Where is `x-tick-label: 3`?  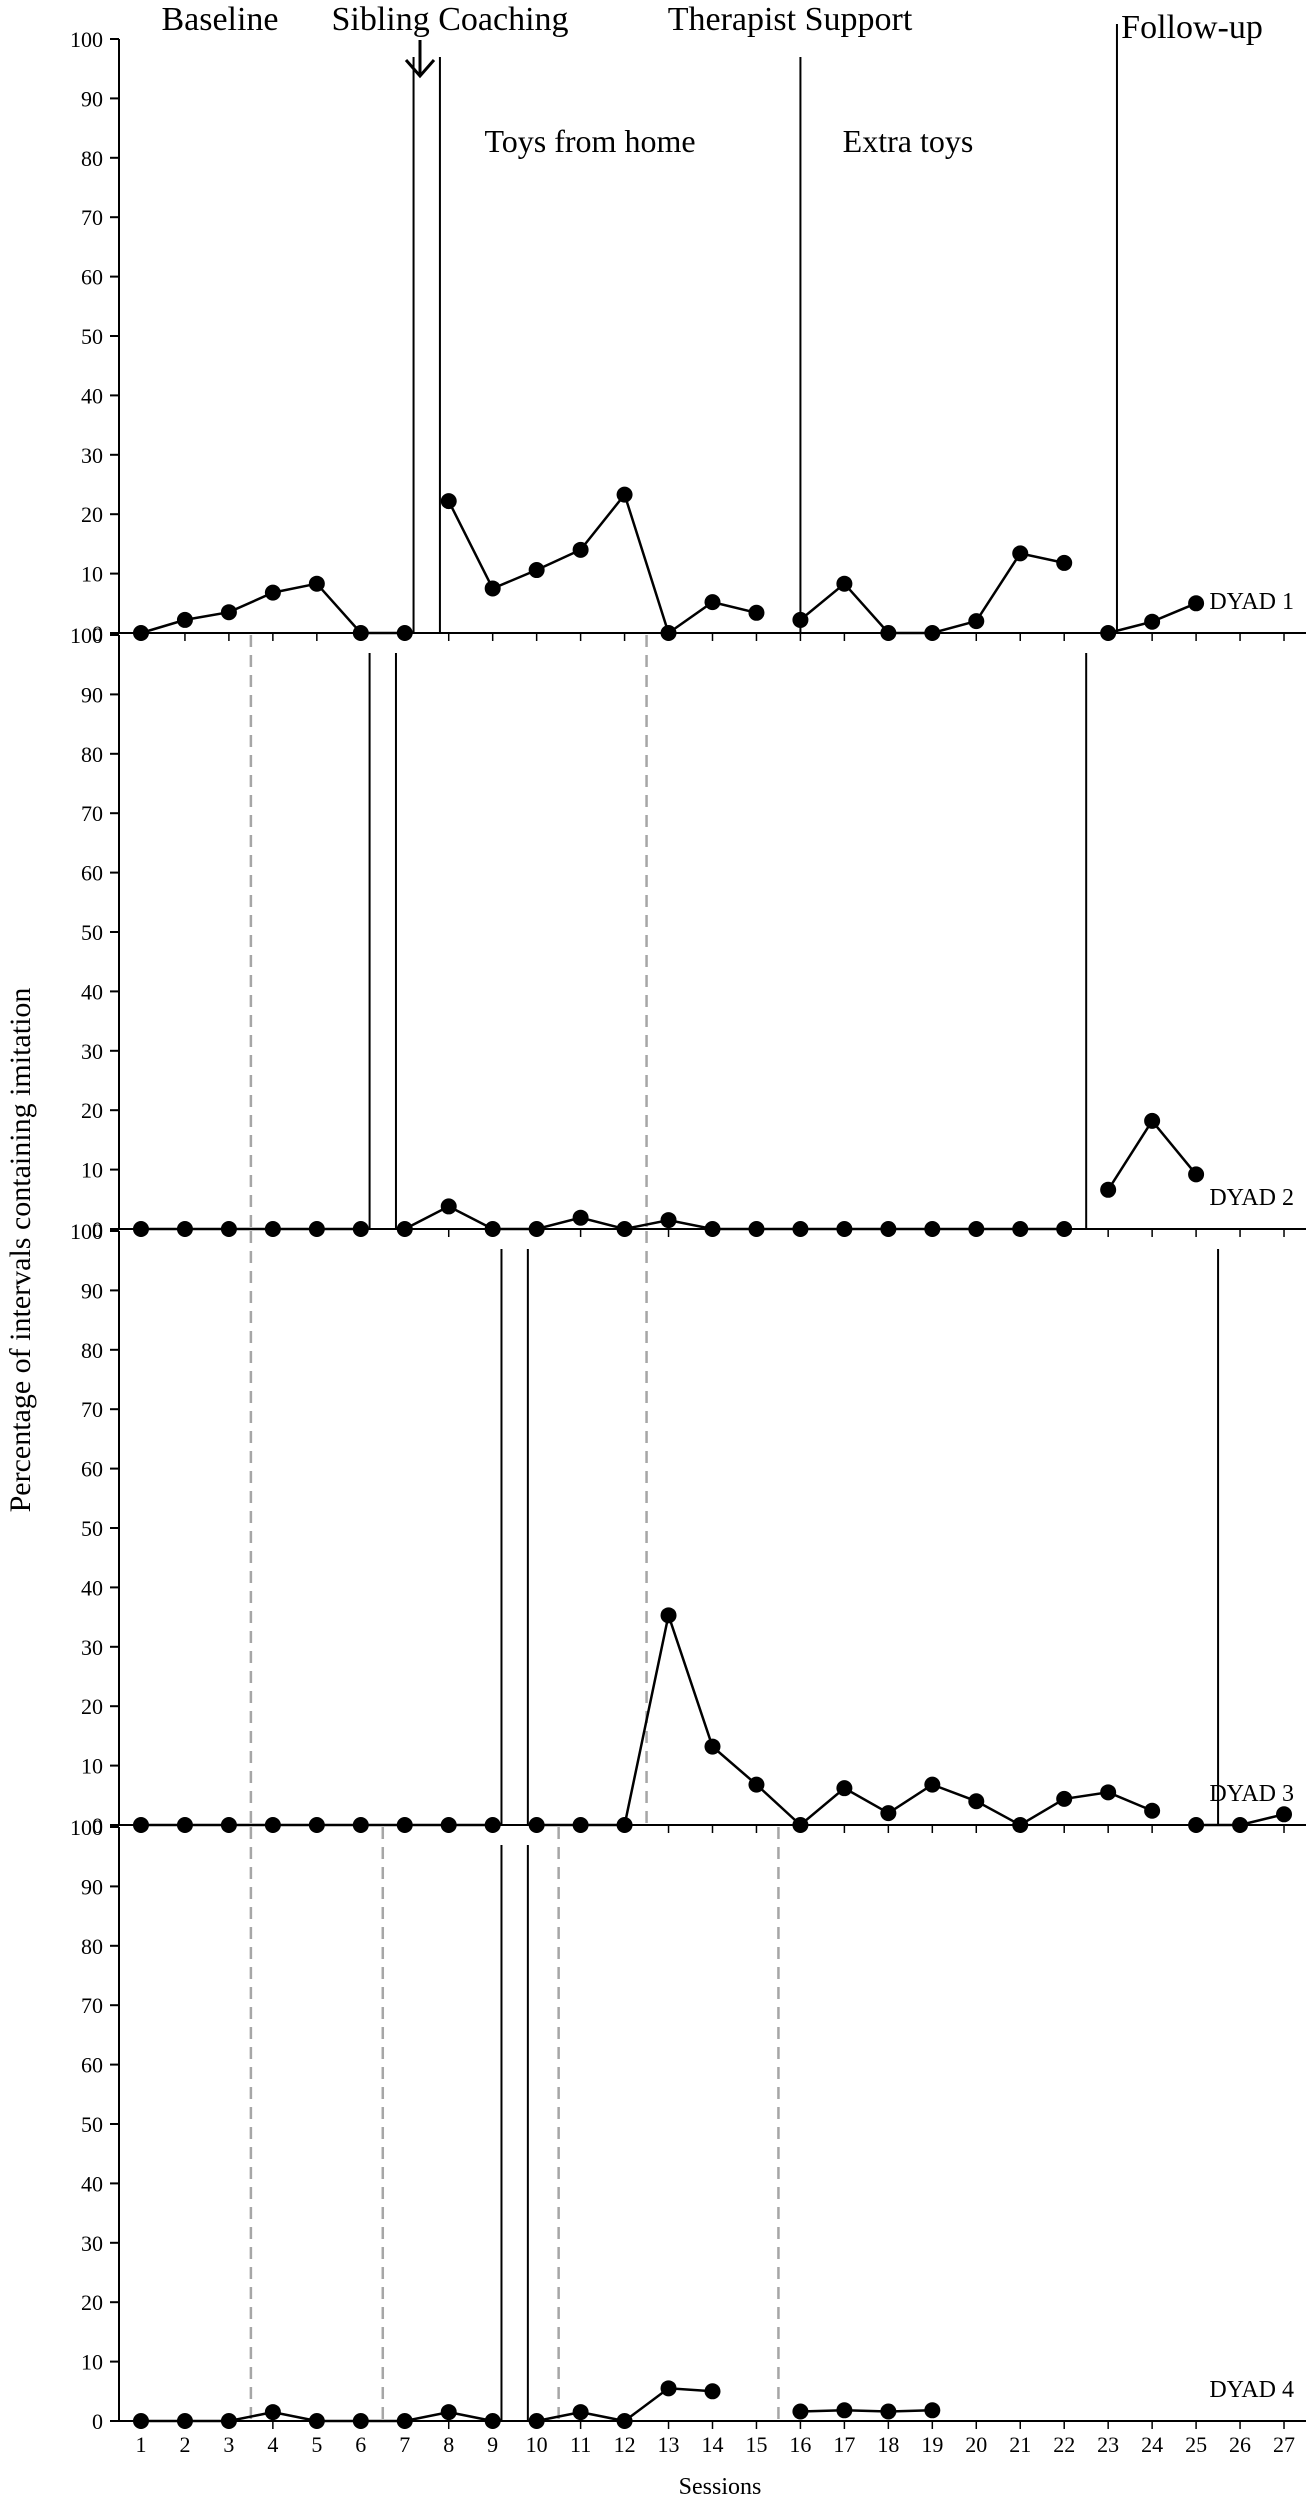
x-tick-label: 3 is located at coordinates (228, 2444).